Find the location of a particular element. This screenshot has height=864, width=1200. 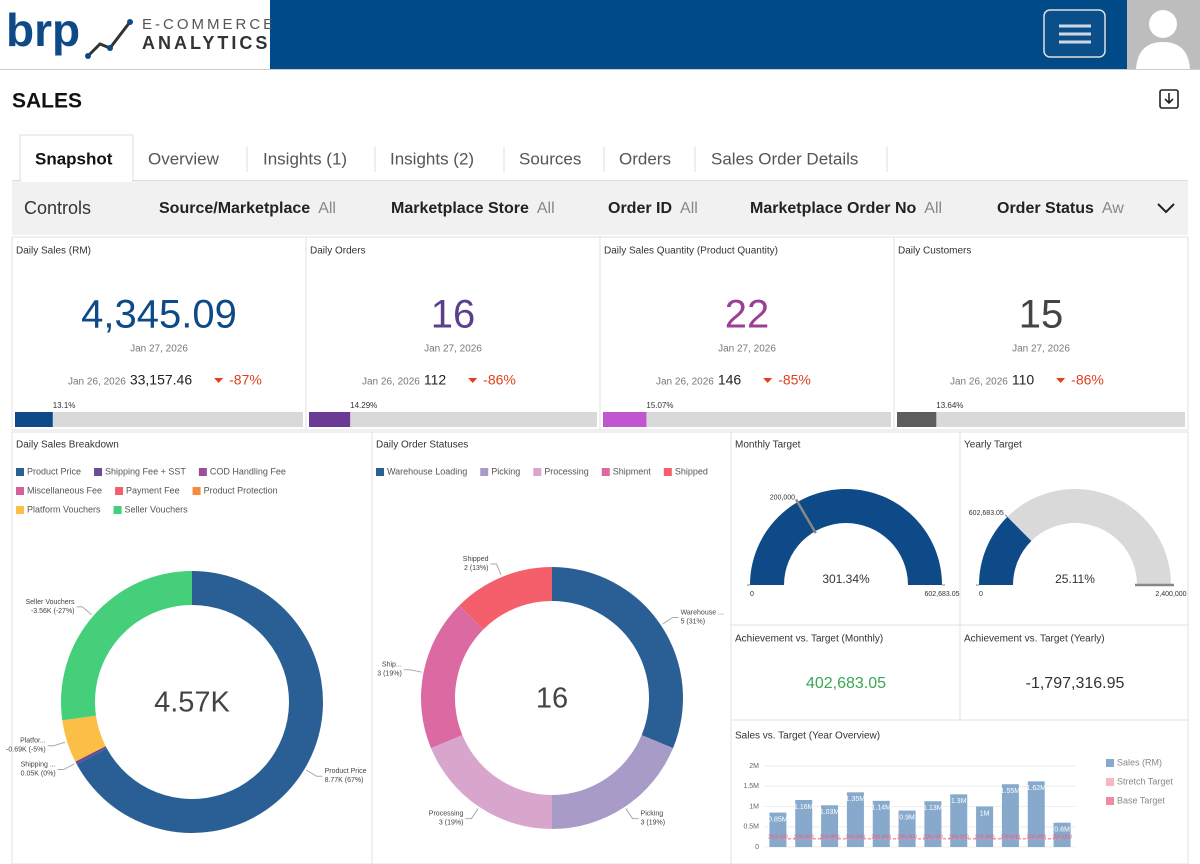

slice-label: Processing is located at coordinates (446, 813).